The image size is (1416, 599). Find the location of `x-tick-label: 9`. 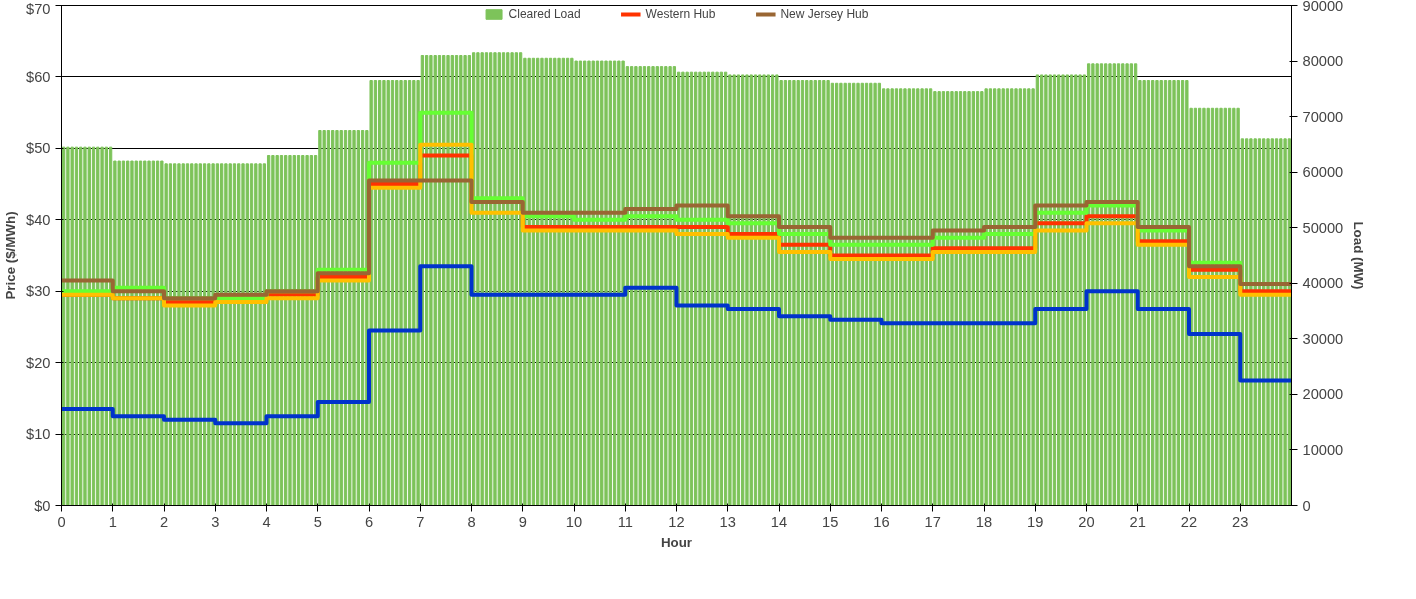

x-tick-label: 9 is located at coordinates (522, 521).